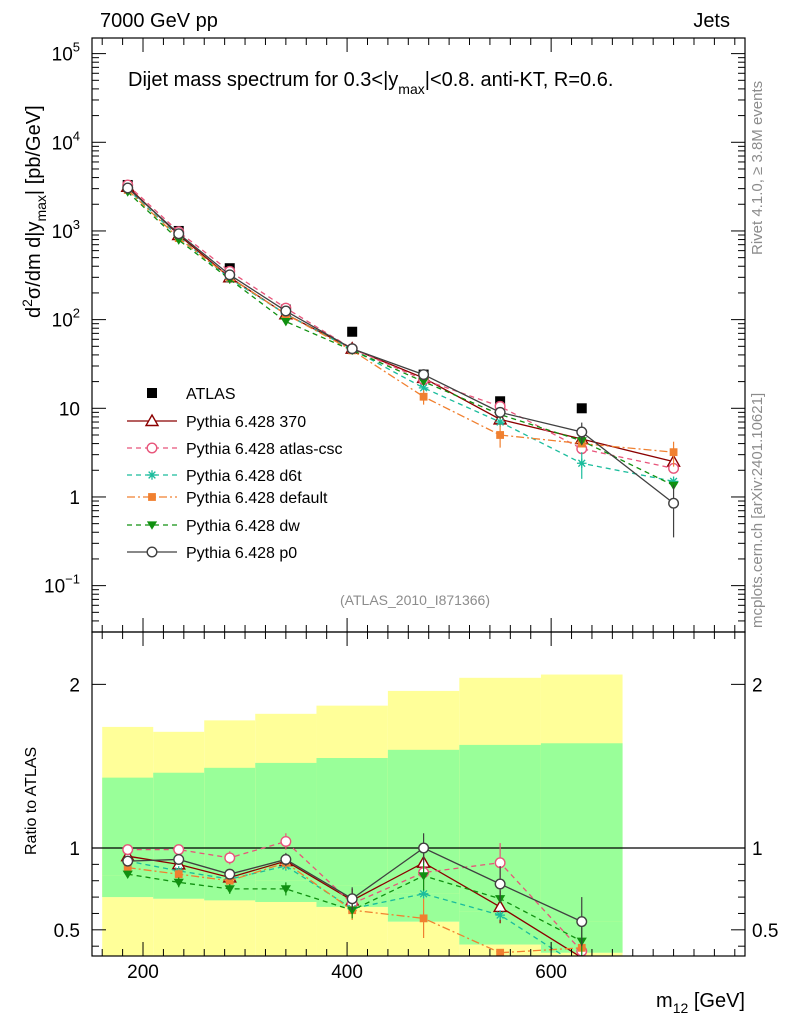 Image resolution: width=786 pixels, height=1024 pixels. I want to click on ratio-plot-series, so click(418, 903).